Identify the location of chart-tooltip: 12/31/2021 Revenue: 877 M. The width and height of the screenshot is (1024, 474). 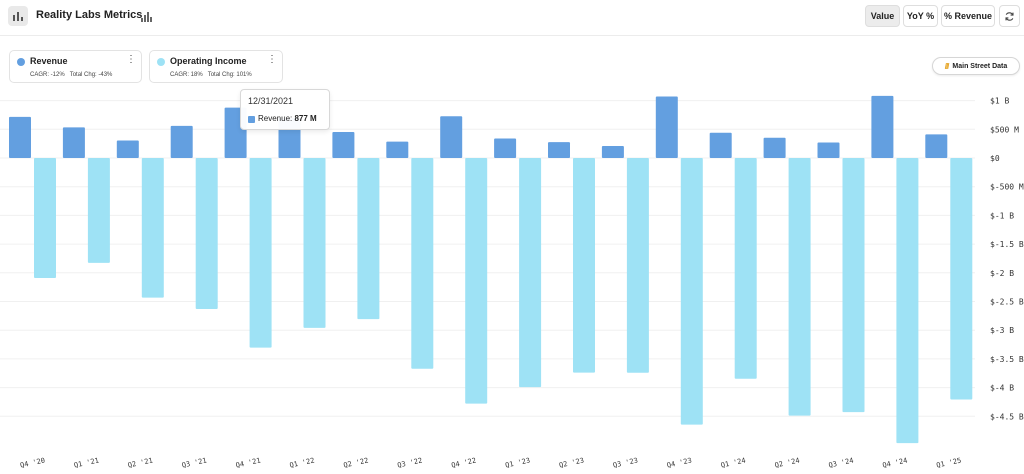
(285, 109).